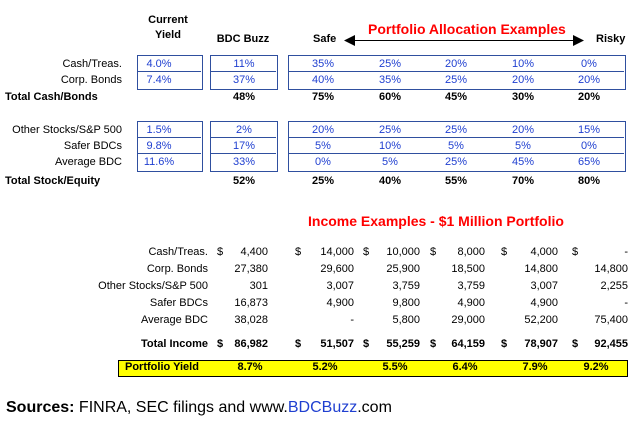  Describe the element at coordinates (535, 367) in the screenshot. I see `value-4: 7.9%` at that location.